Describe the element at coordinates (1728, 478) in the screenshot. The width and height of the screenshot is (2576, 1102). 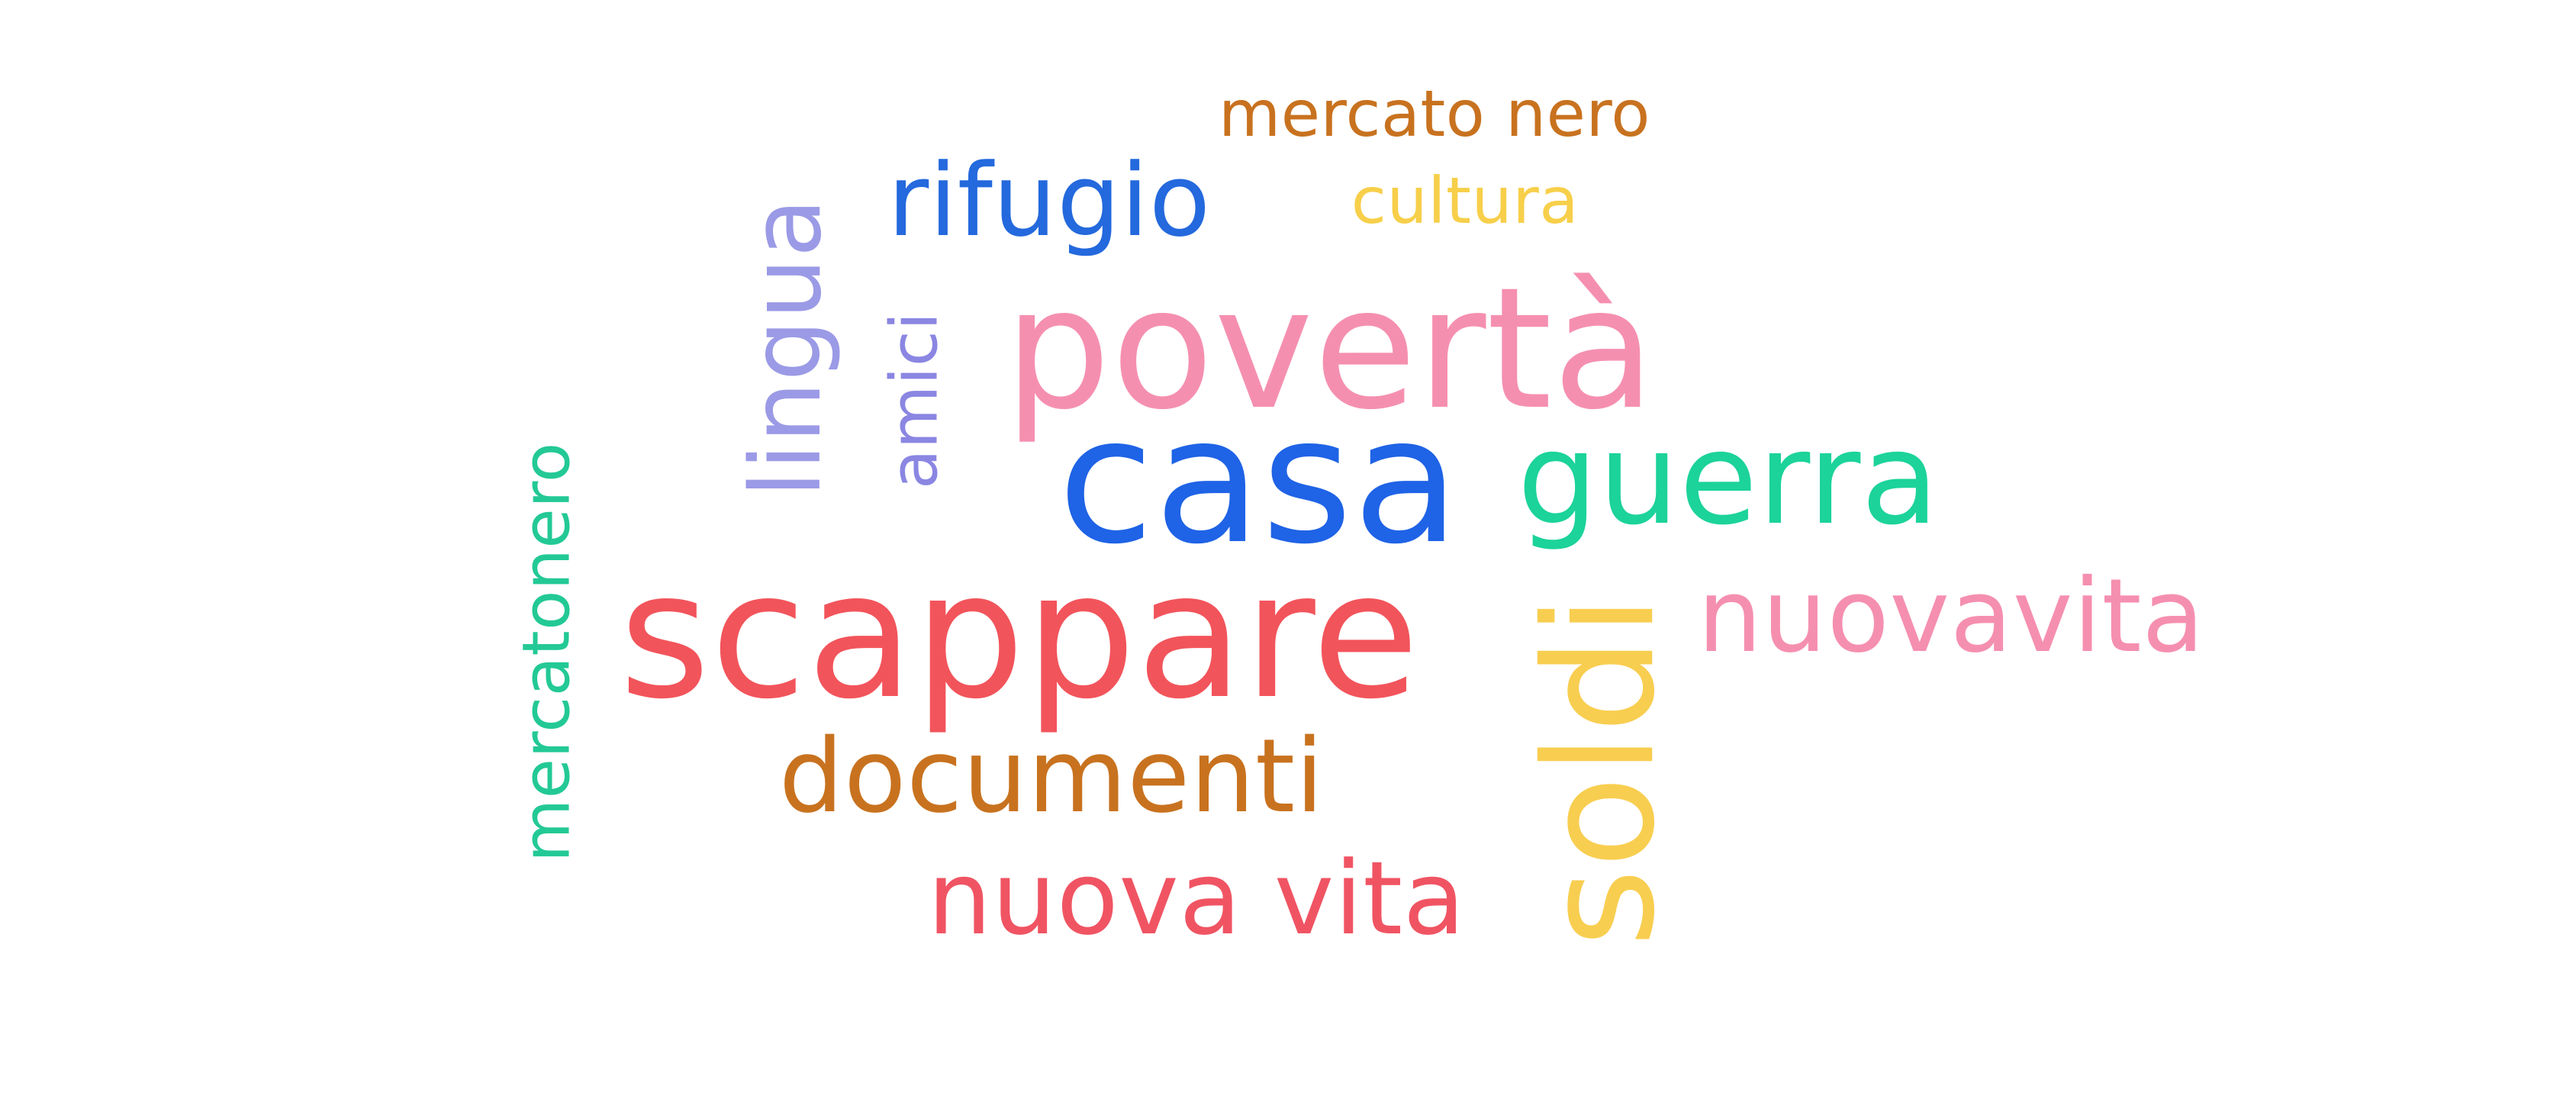
I see `word-guerra: guerra` at that location.